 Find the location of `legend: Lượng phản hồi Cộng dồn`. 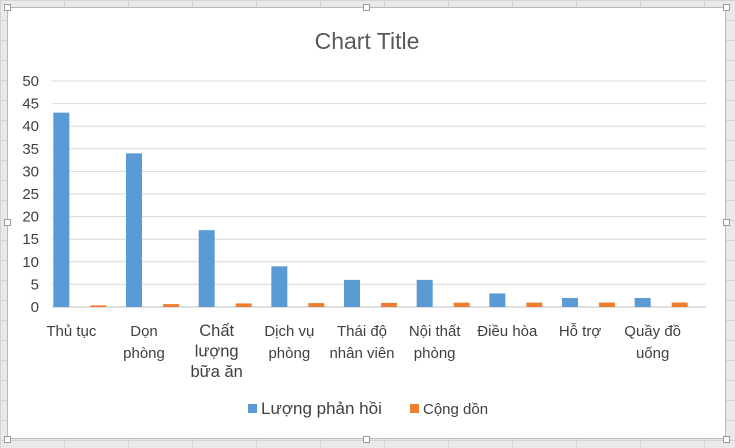

legend: Lượng phản hồi Cộng dồn is located at coordinates (368, 408).